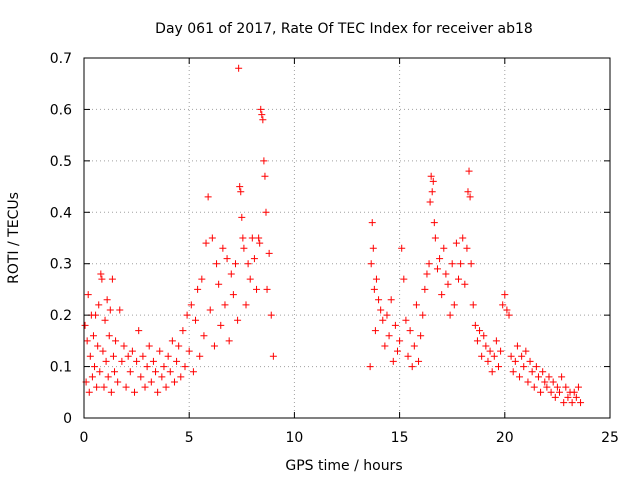 Image resolution: width=640 pixels, height=480 pixels. Describe the element at coordinates (343, 466) in the screenshot. I see `x-axis-label: GPS time / hours` at that location.